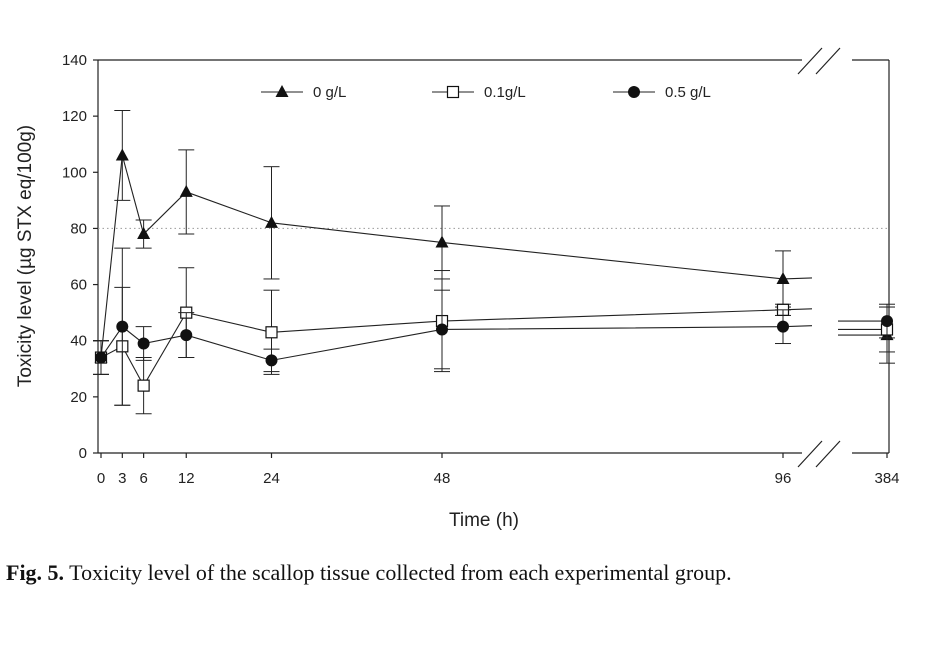  Describe the element at coordinates (329, 92) in the screenshot. I see `legend-label: 0 g/L` at that location.